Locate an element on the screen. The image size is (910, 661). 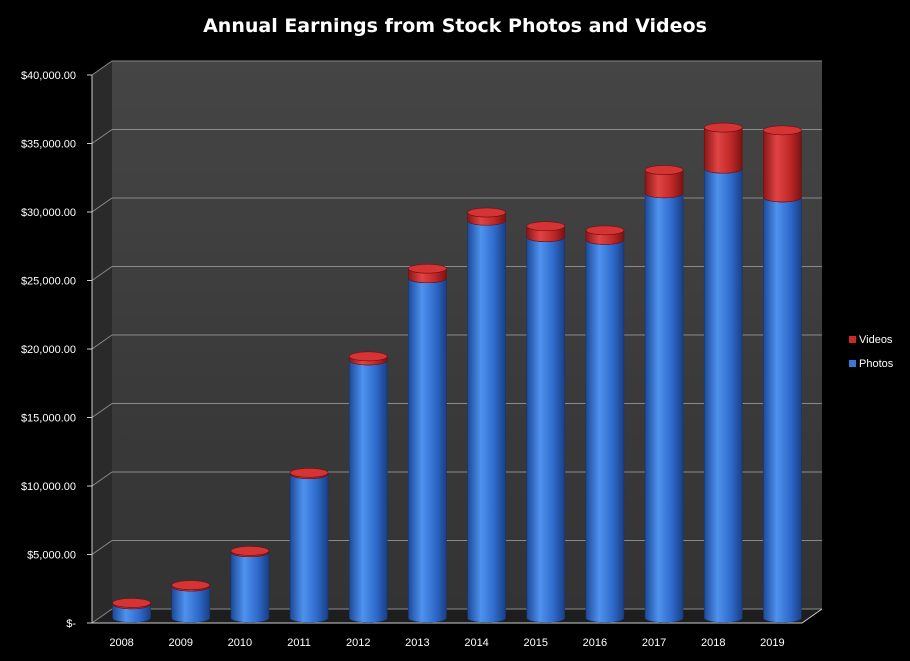
bar-stack-2019 is located at coordinates (782, 374).